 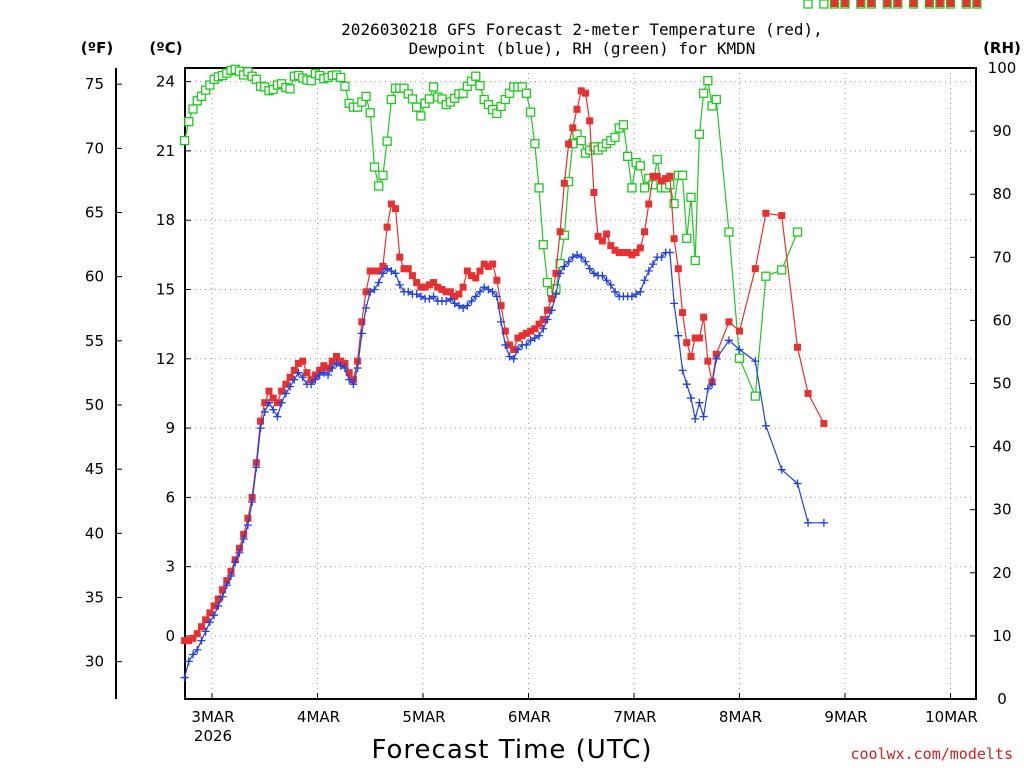 What do you see at coordinates (165, 220) in the screenshot?
I see `celsius-tick-label: 18` at bounding box center [165, 220].